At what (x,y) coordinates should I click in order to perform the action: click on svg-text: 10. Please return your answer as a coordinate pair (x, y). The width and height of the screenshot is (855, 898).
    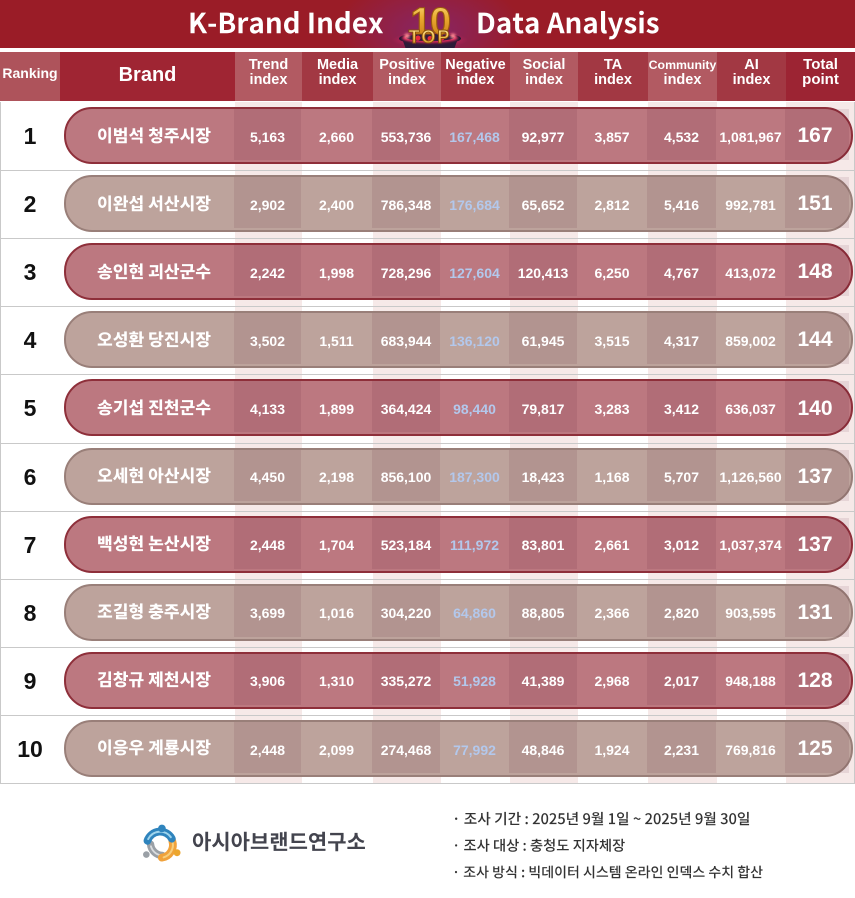
    Looking at the image, I should click on (430, 22).